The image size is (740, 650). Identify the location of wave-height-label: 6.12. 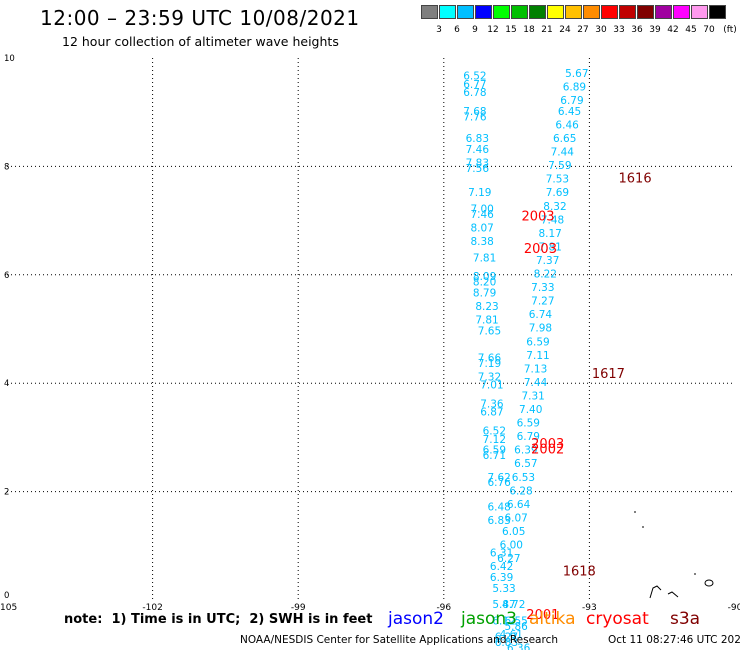
(503, 621).